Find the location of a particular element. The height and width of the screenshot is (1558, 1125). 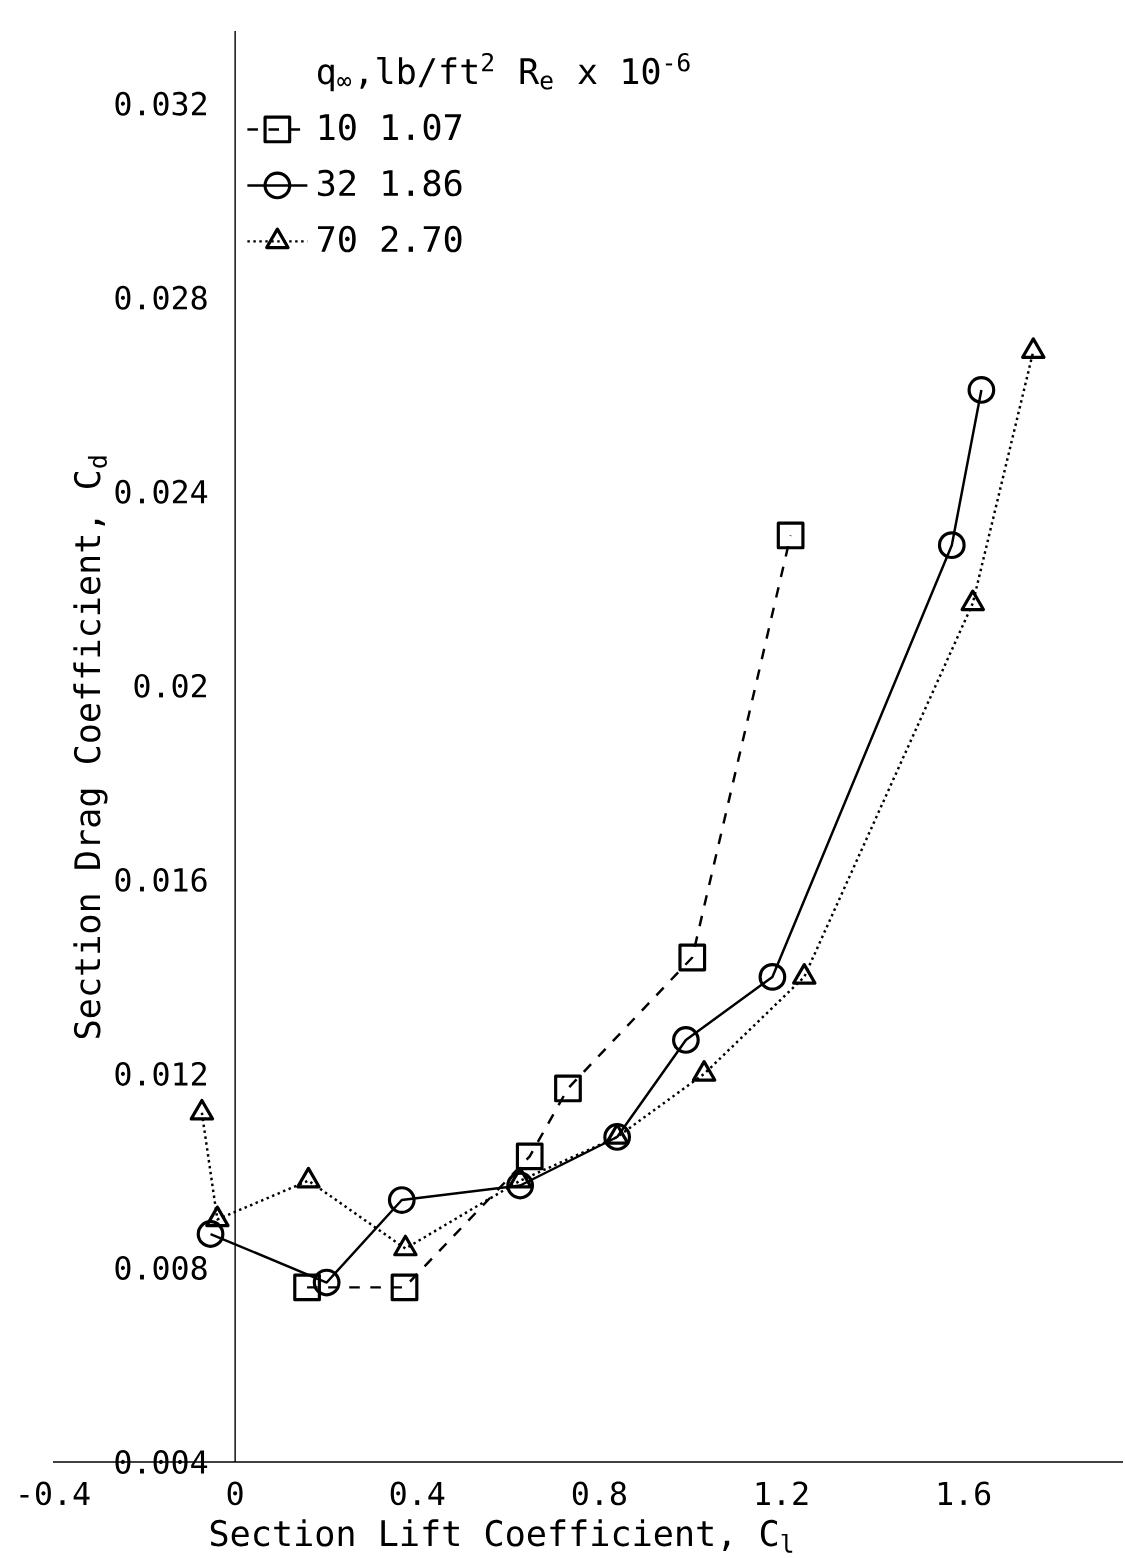

legend-title: q$_{∞}$,lb/ft$^{2}$ R$_{e}$ x 10$^{-6}$ is located at coordinates (504, 72).